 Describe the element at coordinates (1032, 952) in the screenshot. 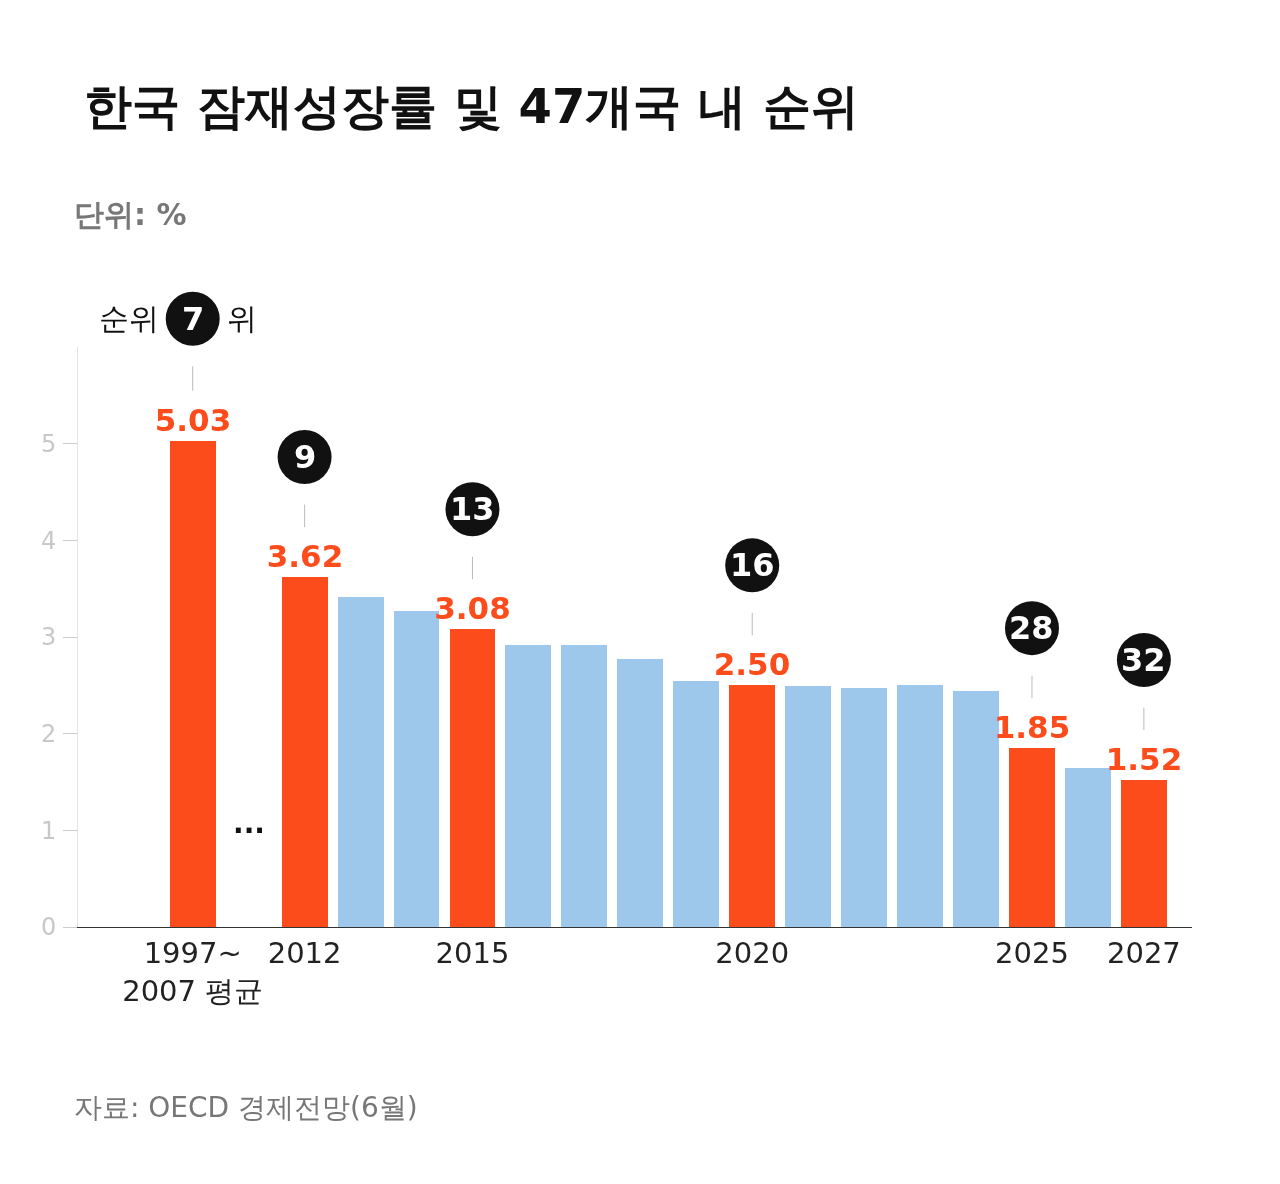

I see `x-tick-label: 2025` at that location.